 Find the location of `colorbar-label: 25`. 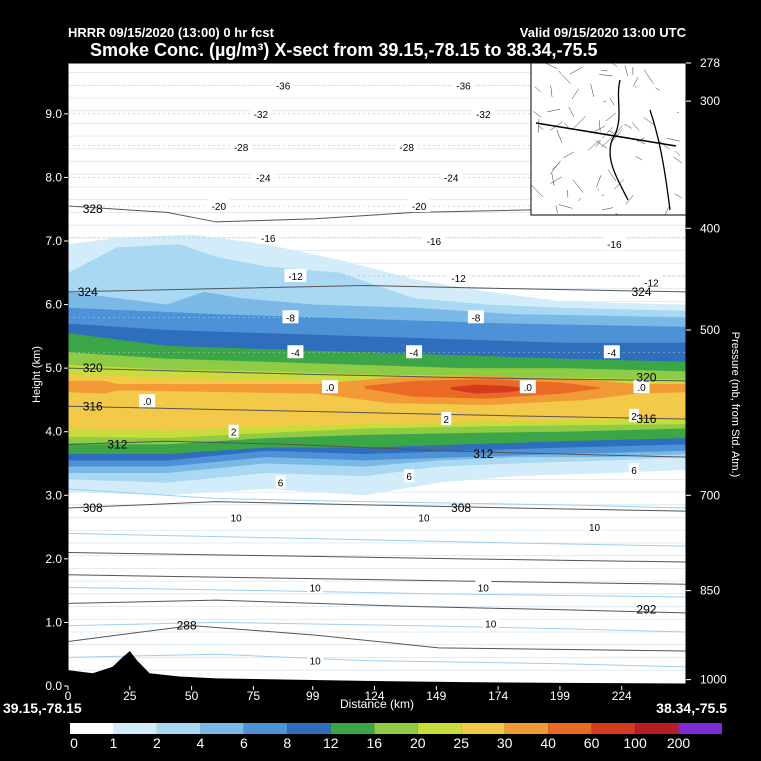

colorbar-label: 25 is located at coordinates (461, 743).